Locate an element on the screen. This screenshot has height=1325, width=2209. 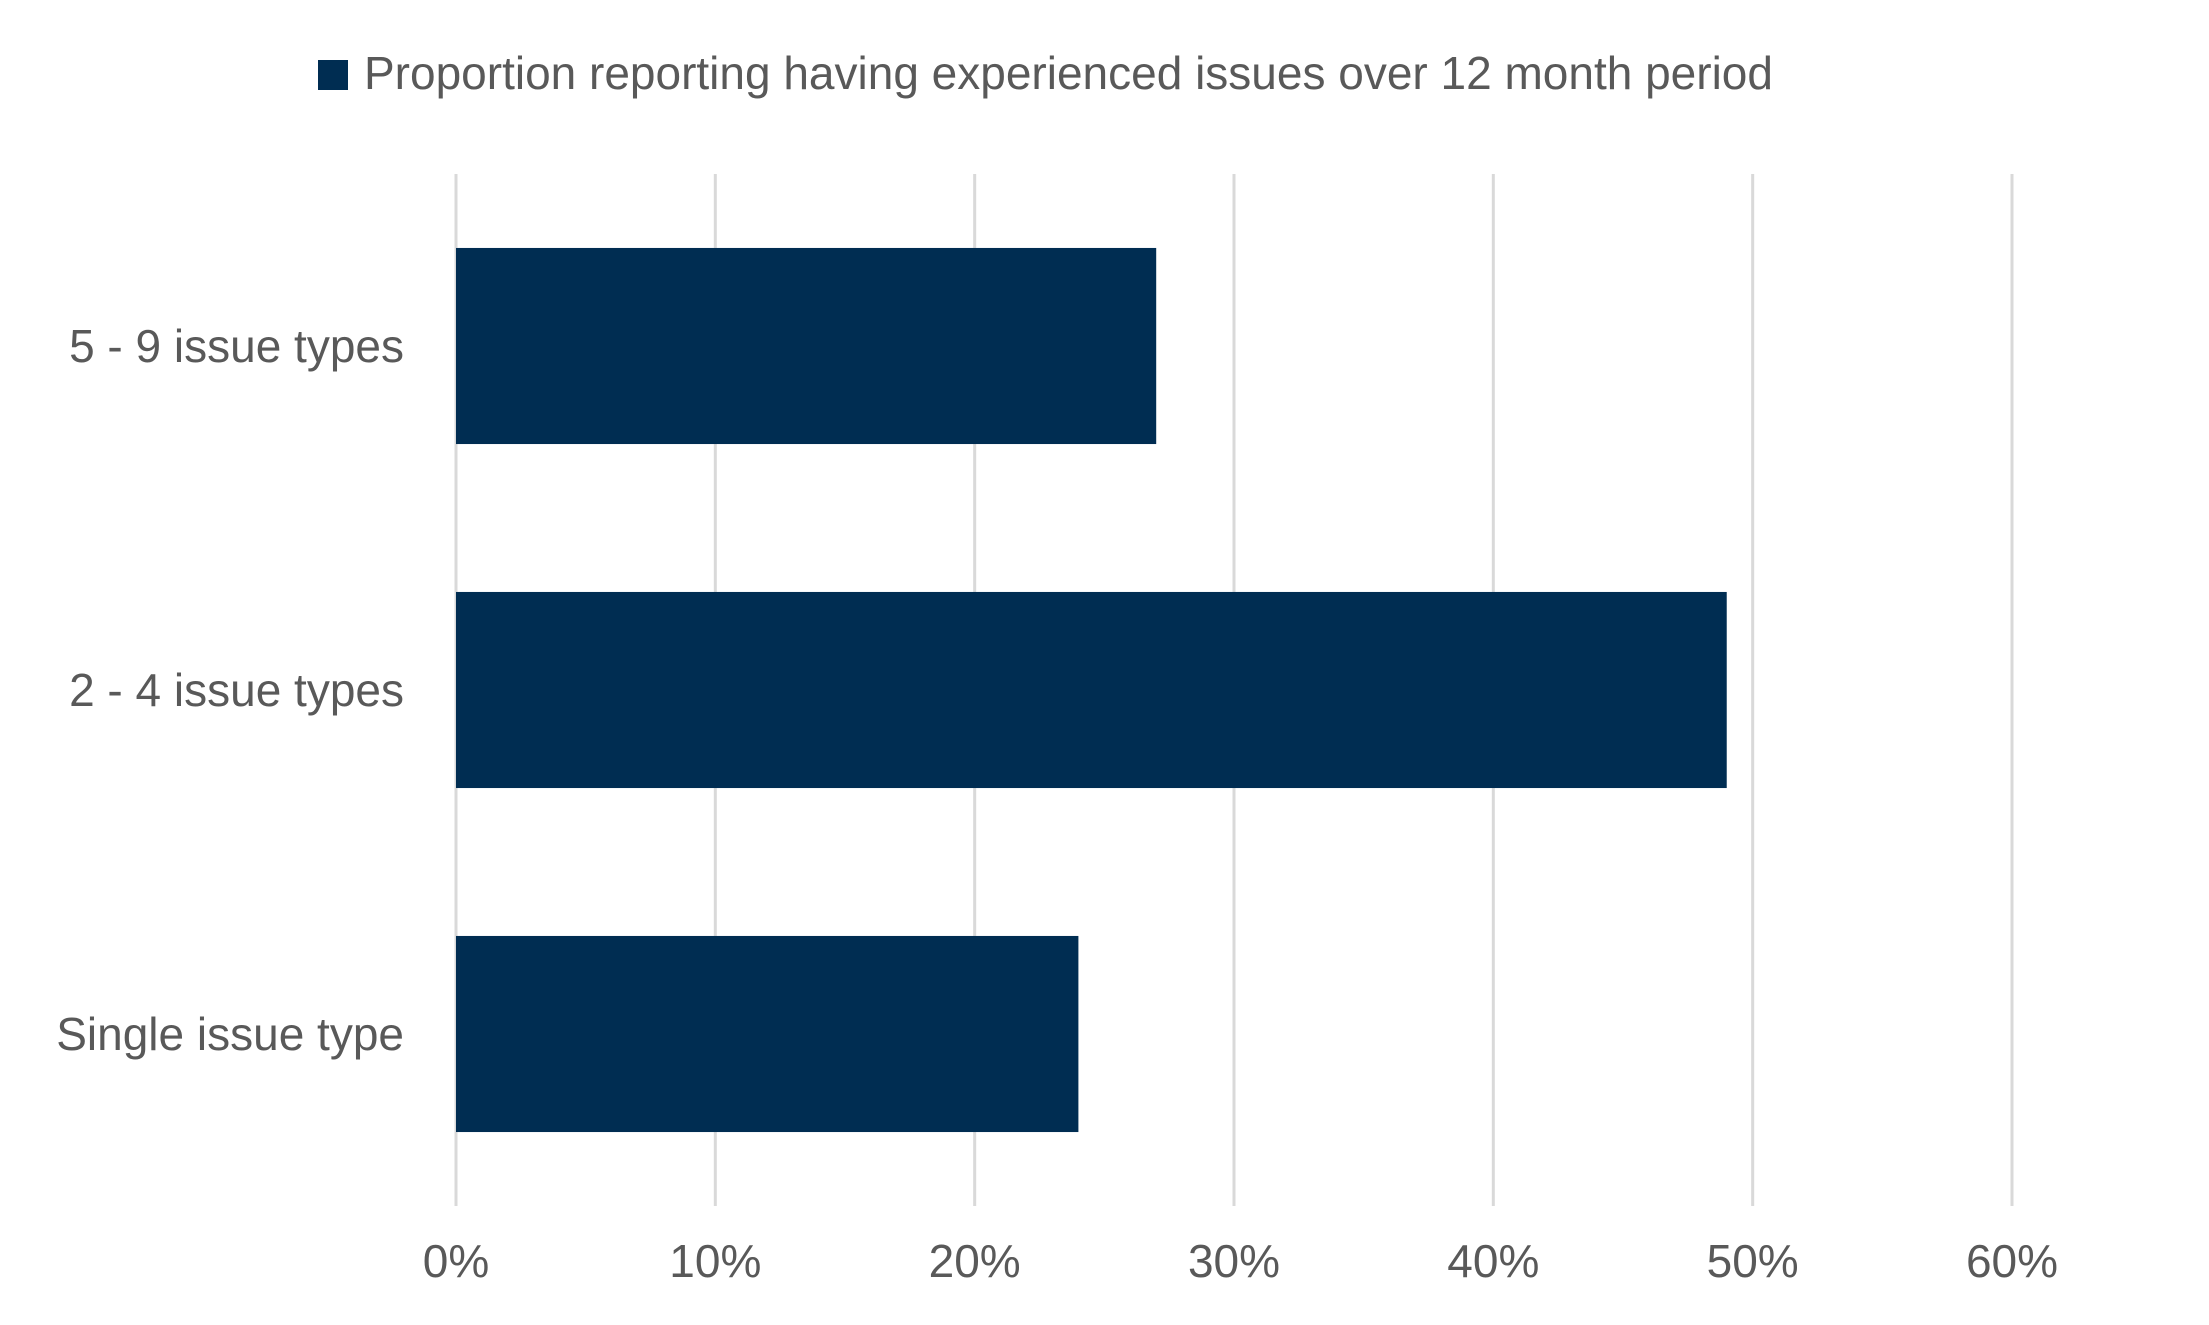
x-axis-tick-labels: 0% 10% 20% 30% 40% 50% 60% is located at coordinates (1240, 1261).